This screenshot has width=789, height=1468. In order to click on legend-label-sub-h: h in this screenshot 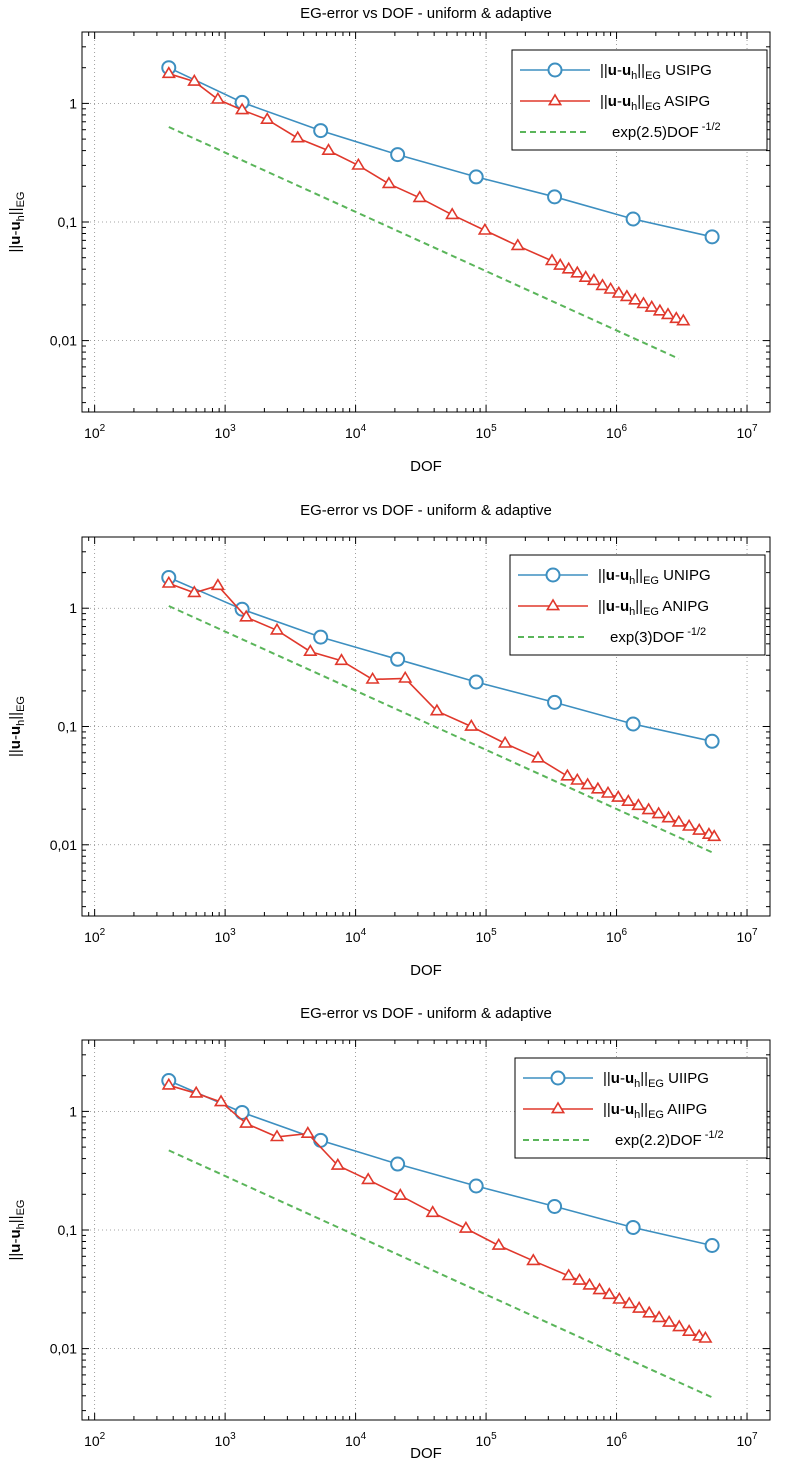, I will do `click(632, 581)`.